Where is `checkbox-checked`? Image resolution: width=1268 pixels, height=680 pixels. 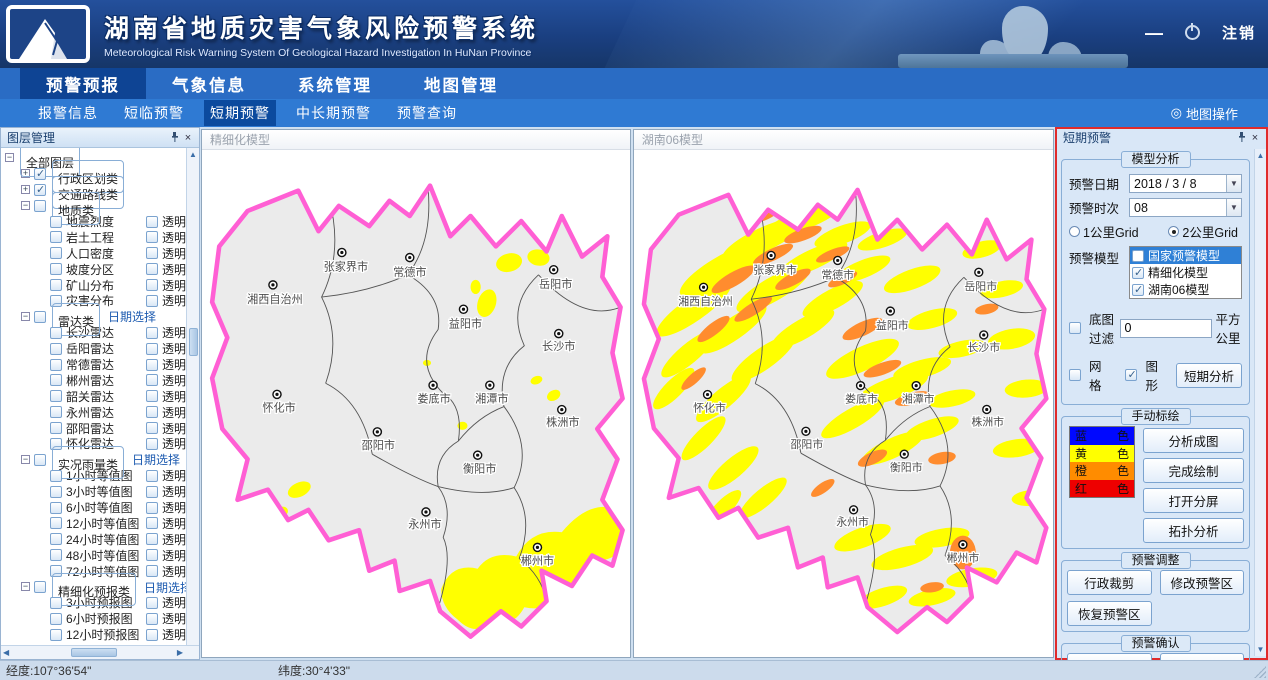 checkbox-checked is located at coordinates (1138, 272).